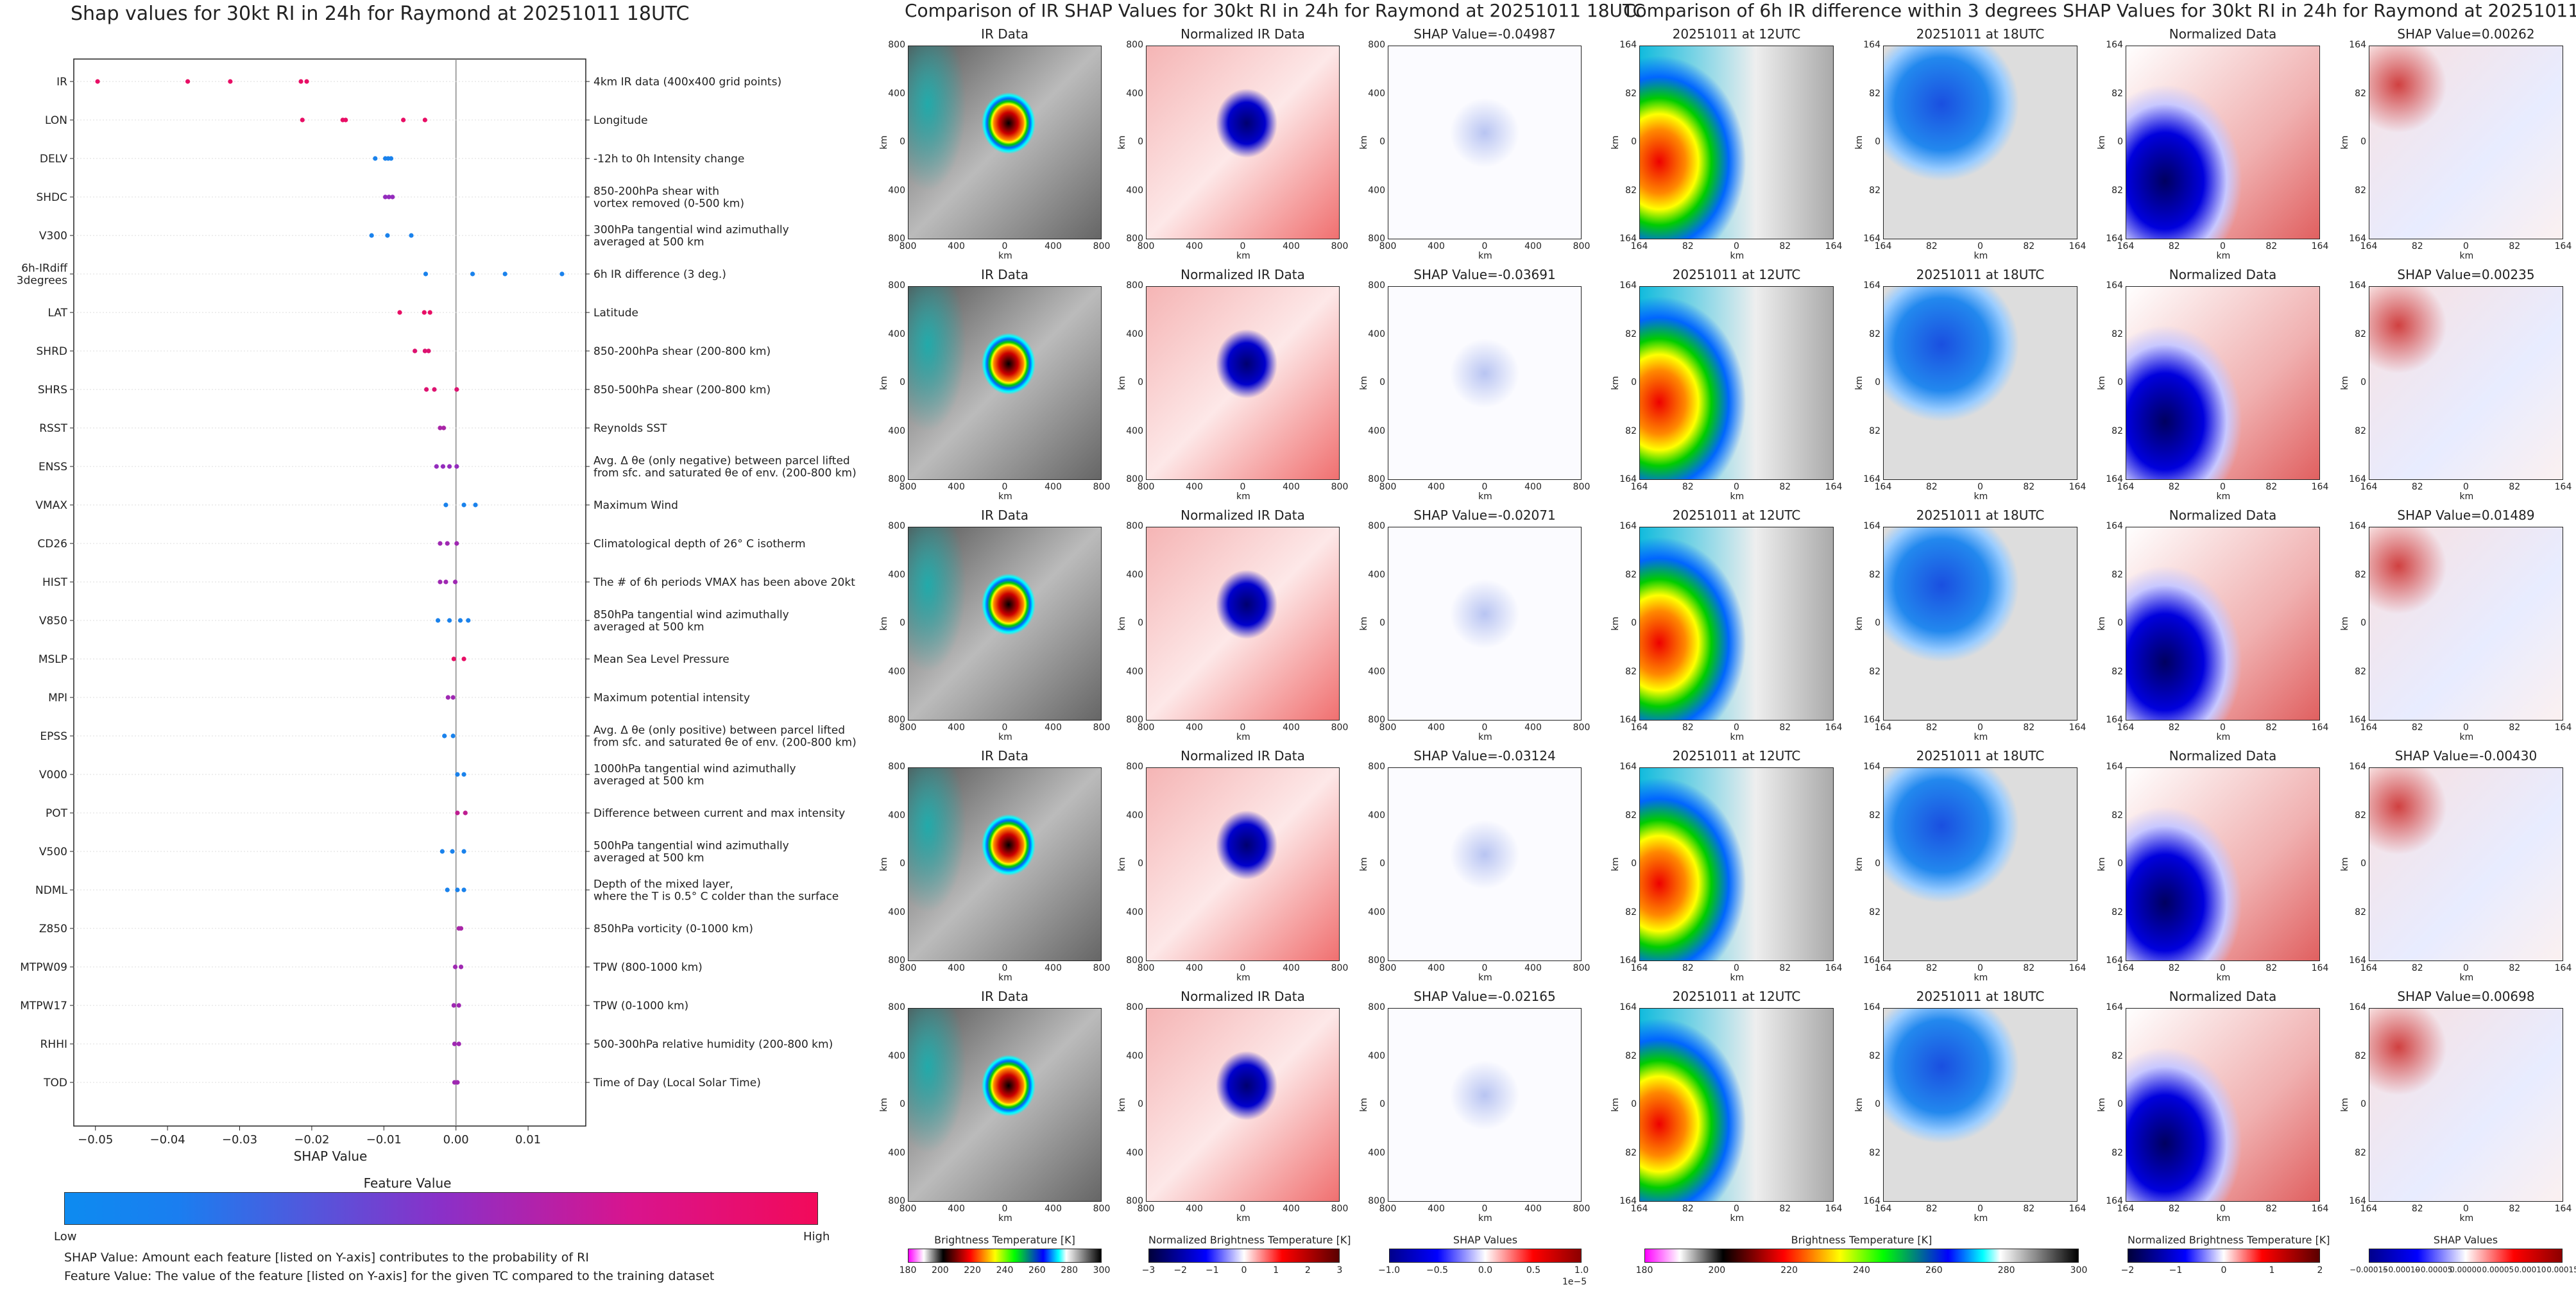  What do you see at coordinates (1484, 34) in the screenshot?
I see `panel-title: SHAP Value=-0.04987` at bounding box center [1484, 34].